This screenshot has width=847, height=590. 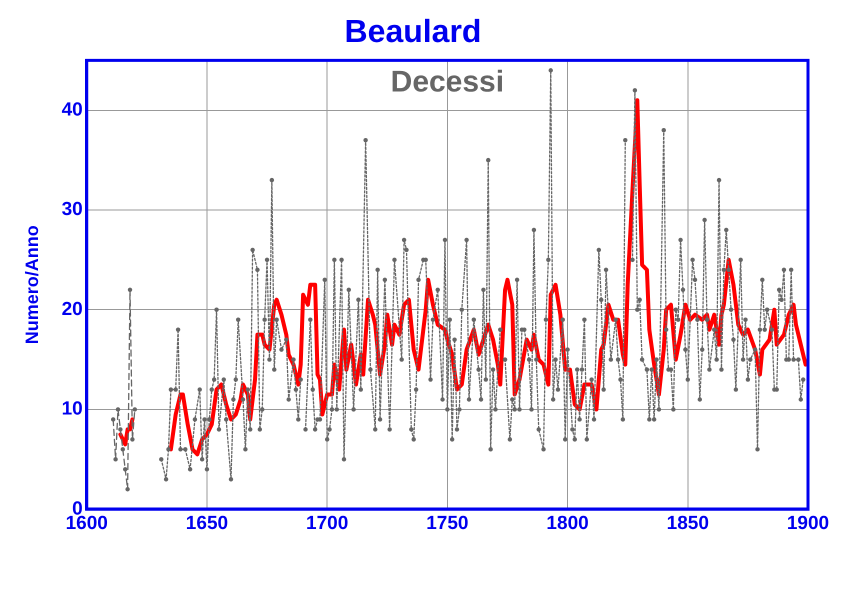 I want to click on chart-title: Beaulard, so click(x=413, y=31).